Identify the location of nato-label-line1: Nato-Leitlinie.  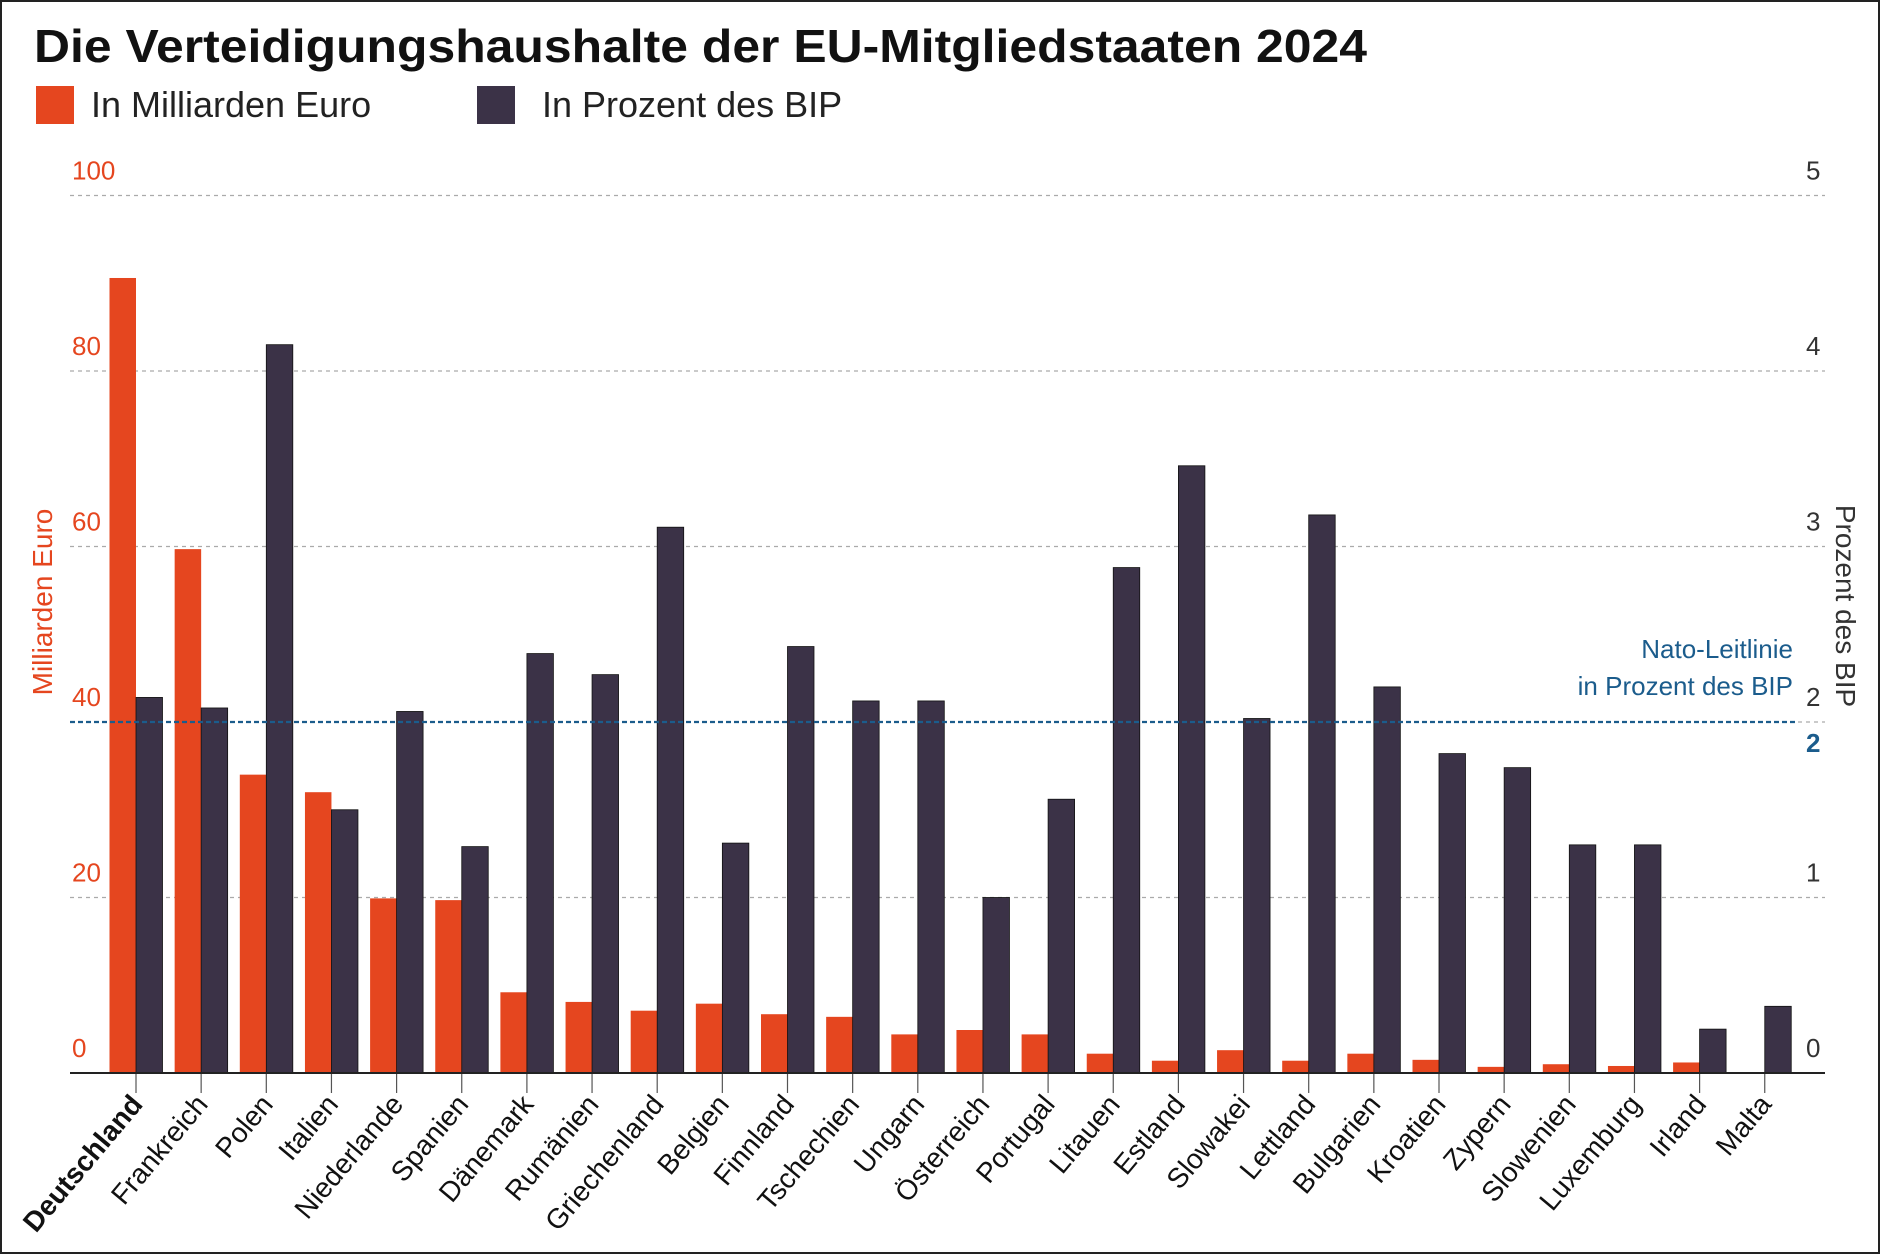
(1717, 649).